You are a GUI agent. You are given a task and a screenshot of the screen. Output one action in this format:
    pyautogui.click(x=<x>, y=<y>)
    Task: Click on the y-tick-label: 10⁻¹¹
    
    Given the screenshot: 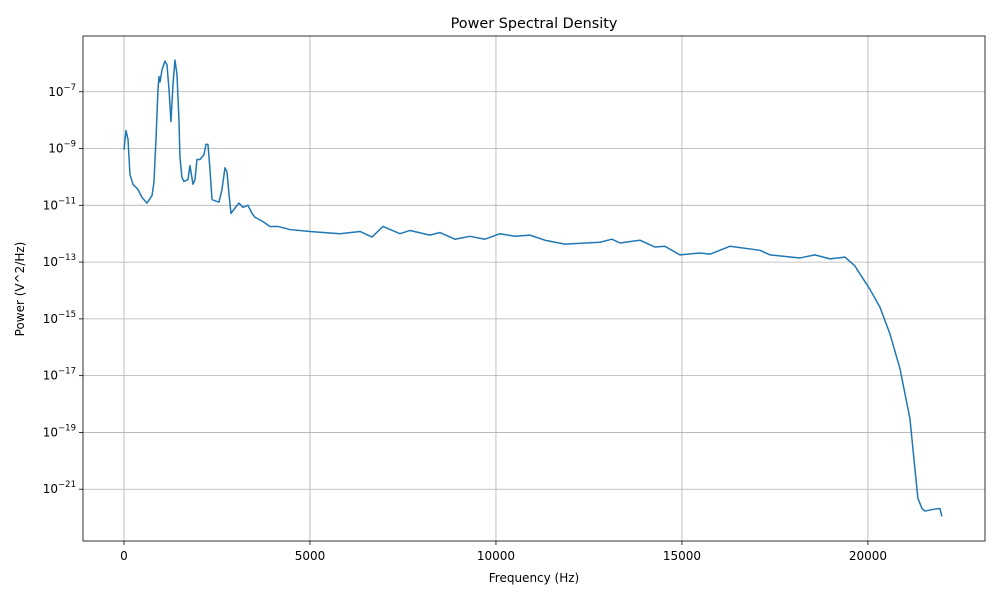 What is the action you would take?
    pyautogui.click(x=59, y=204)
    